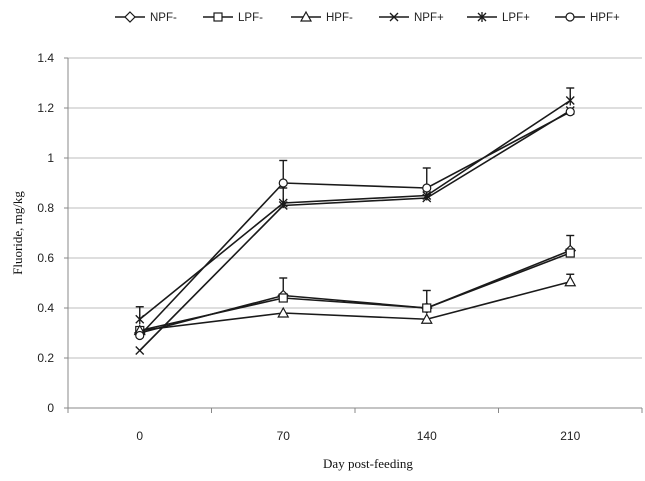 Image resolution: width=645 pixels, height=481 pixels. I want to click on legend-label: HPF-, so click(339, 18).